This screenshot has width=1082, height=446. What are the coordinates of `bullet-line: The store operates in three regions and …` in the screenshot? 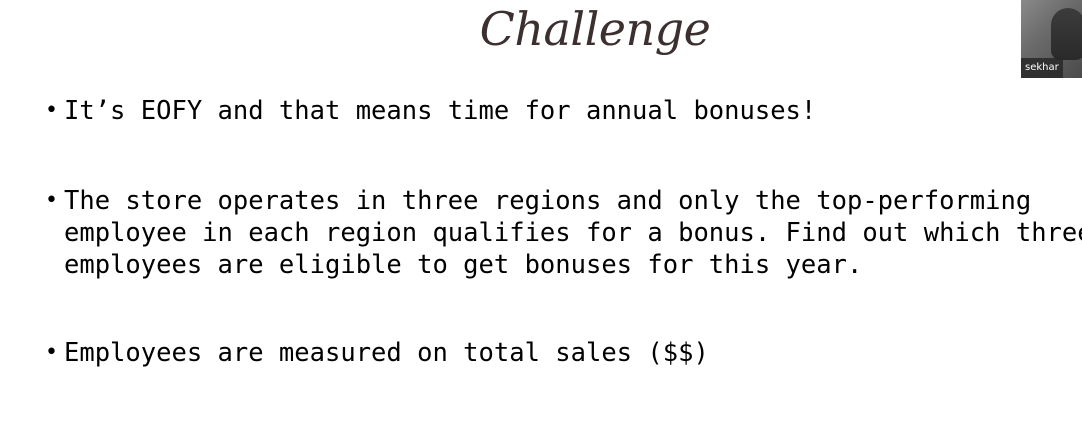 It's located at (548, 201).